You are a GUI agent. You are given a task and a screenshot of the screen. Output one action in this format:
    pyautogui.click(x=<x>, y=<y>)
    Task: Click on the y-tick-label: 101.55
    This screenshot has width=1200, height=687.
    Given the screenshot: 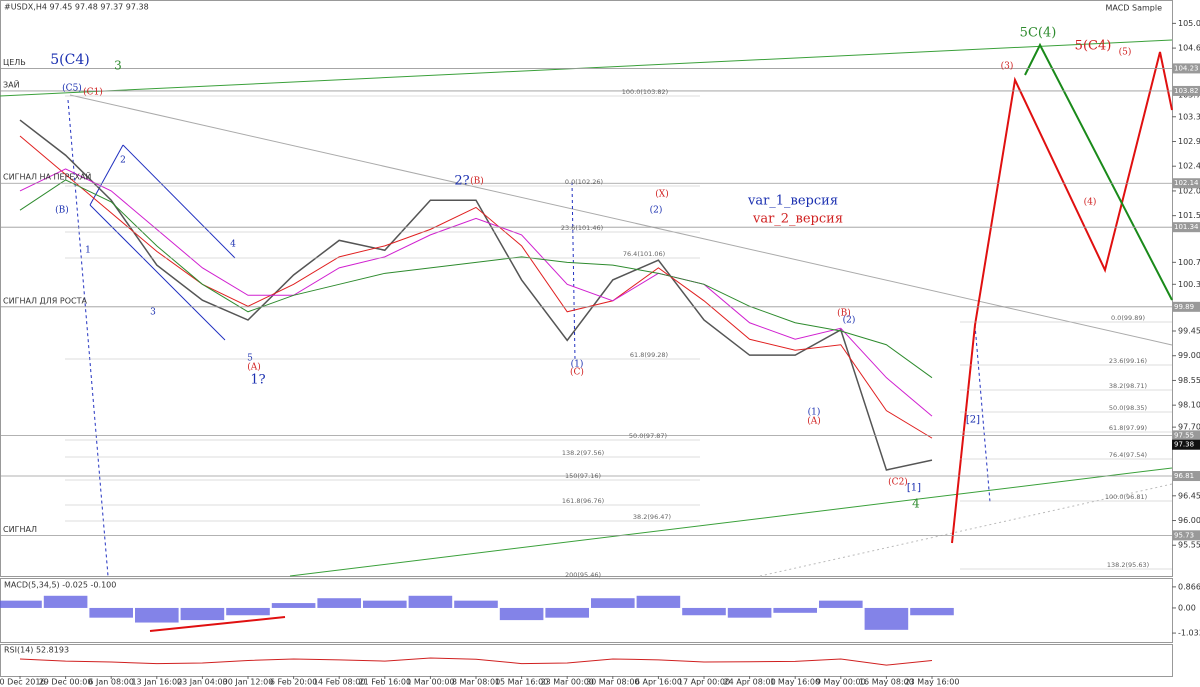 What is the action you would take?
    pyautogui.click(x=1189, y=215)
    